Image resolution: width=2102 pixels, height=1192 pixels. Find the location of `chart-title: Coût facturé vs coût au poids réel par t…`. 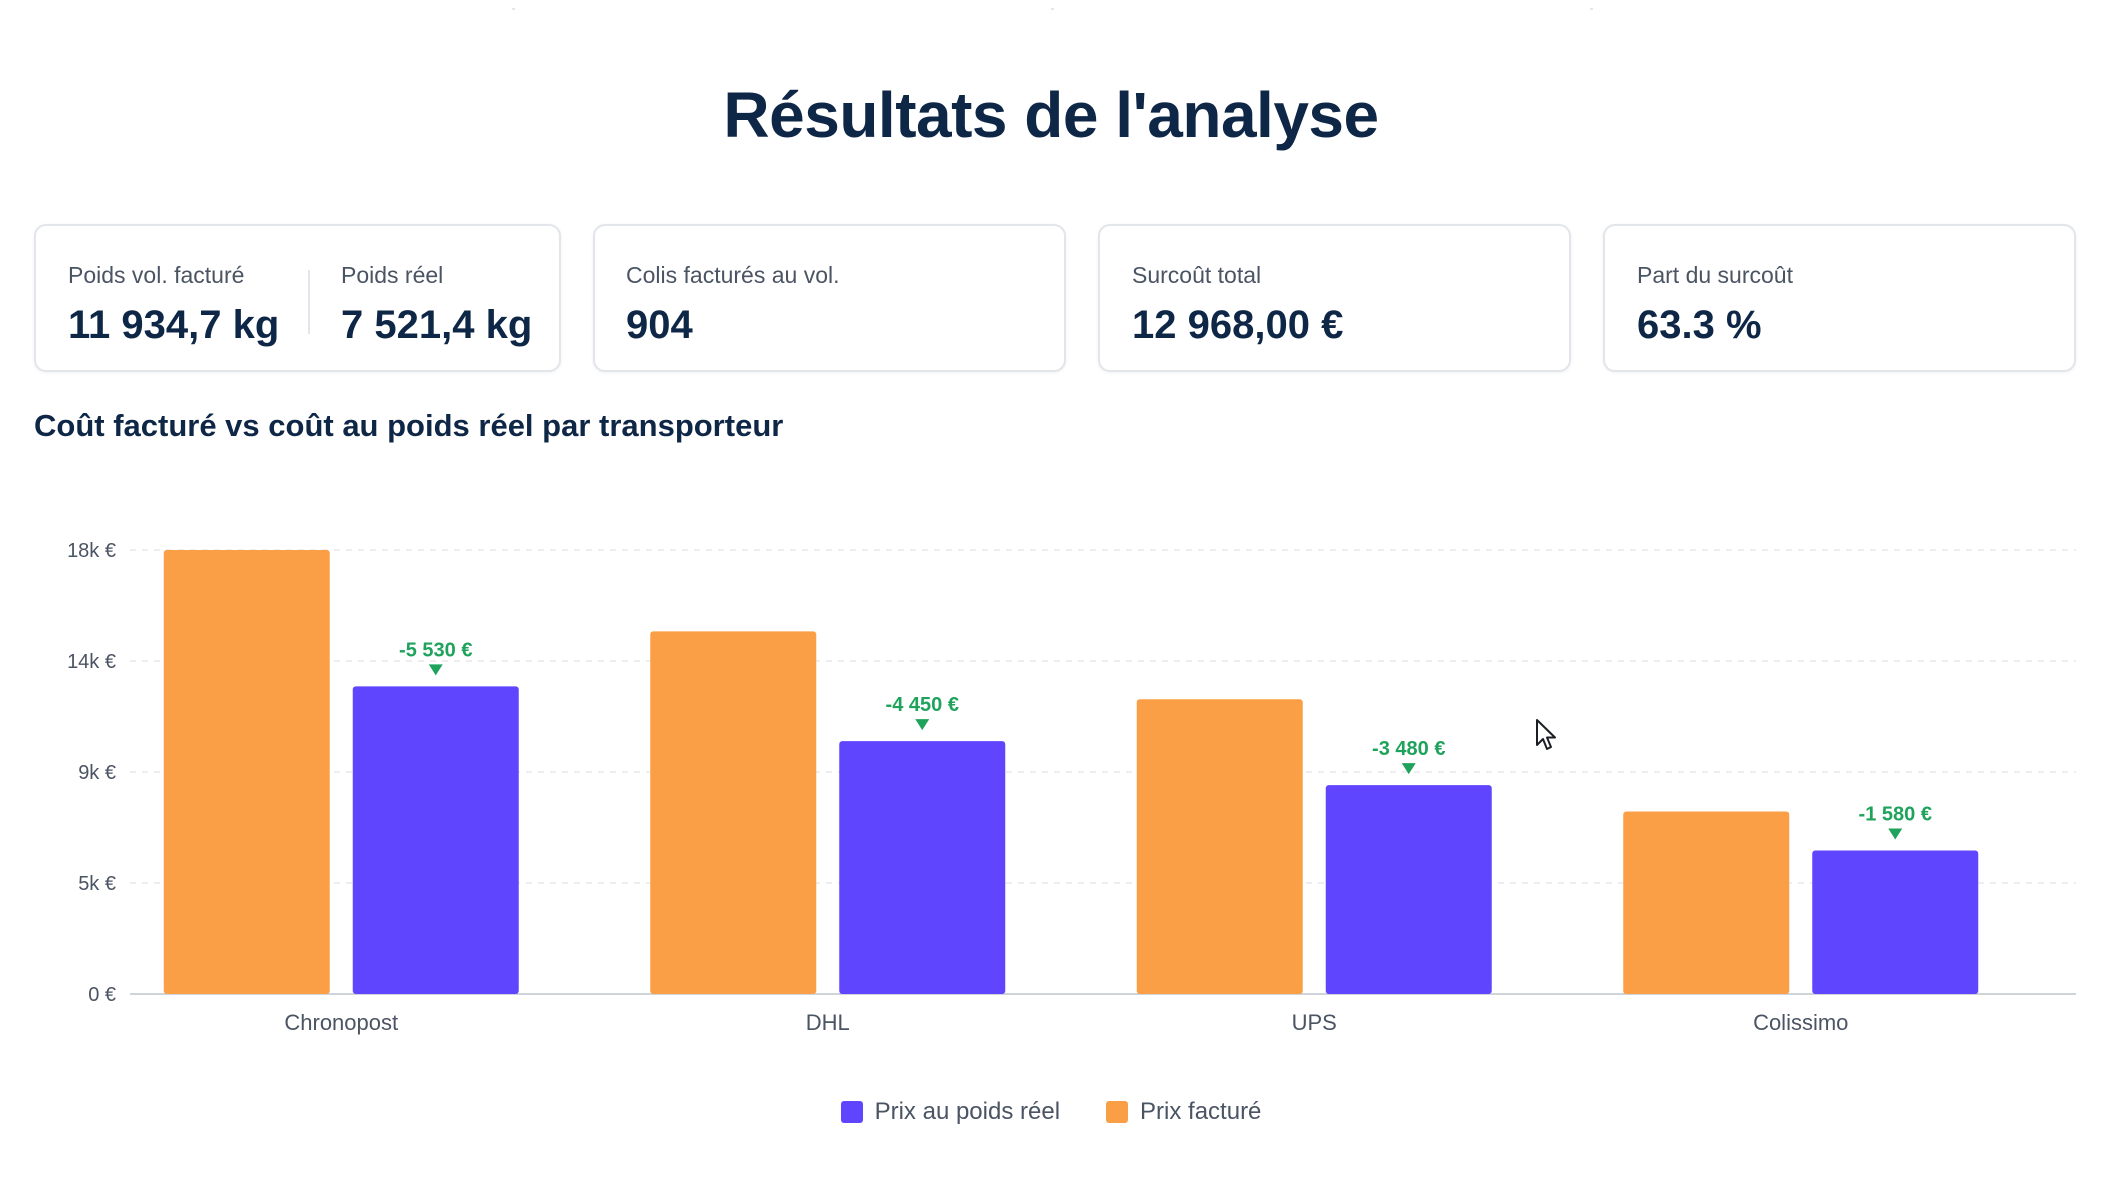

chart-title: Coût facturé vs coût au poids réel par t… is located at coordinates (409, 425).